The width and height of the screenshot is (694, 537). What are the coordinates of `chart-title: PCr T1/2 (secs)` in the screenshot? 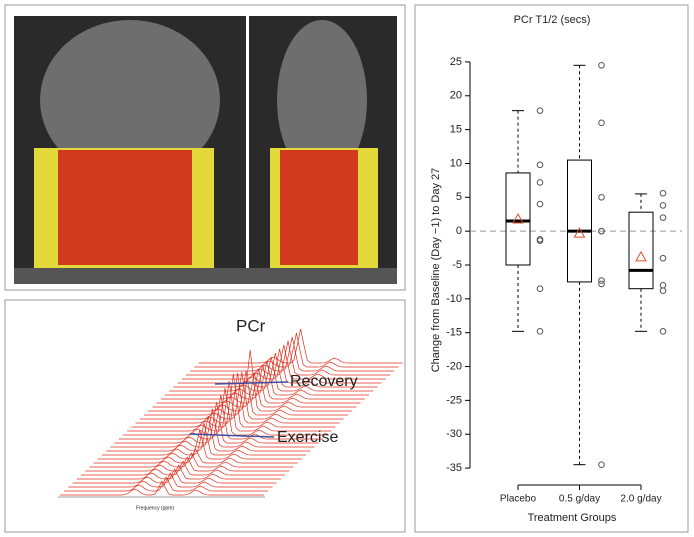 It's located at (552, 20).